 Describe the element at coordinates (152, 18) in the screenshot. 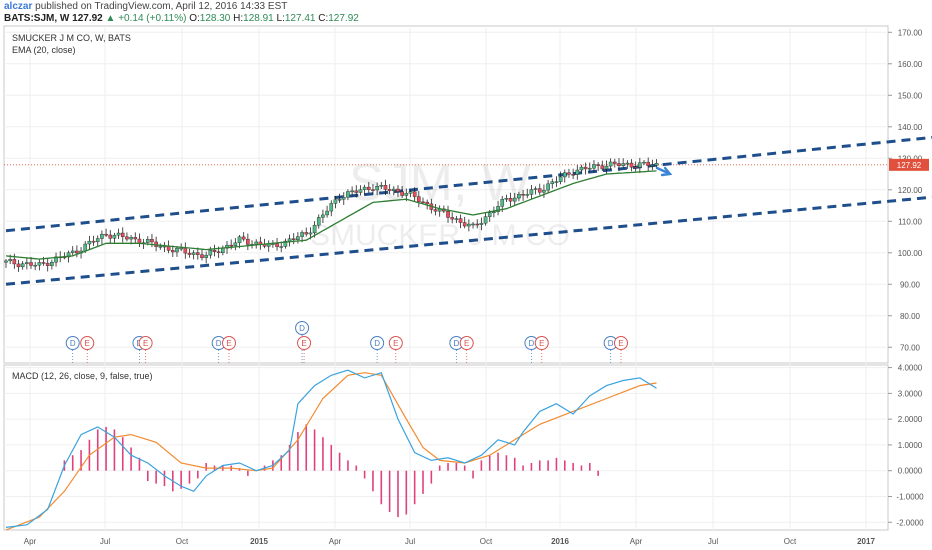

I see `price-change: +0.14 (+0.11%)` at that location.